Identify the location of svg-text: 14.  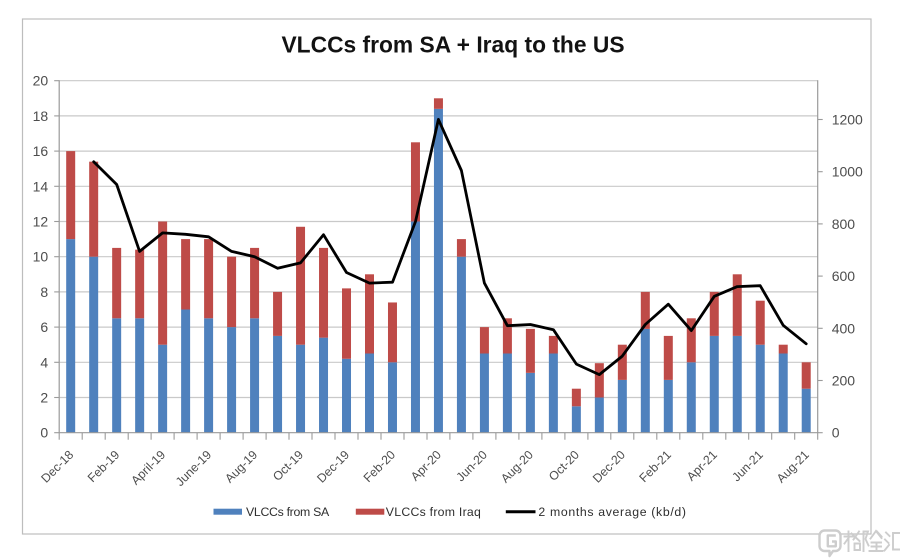
(41, 186).